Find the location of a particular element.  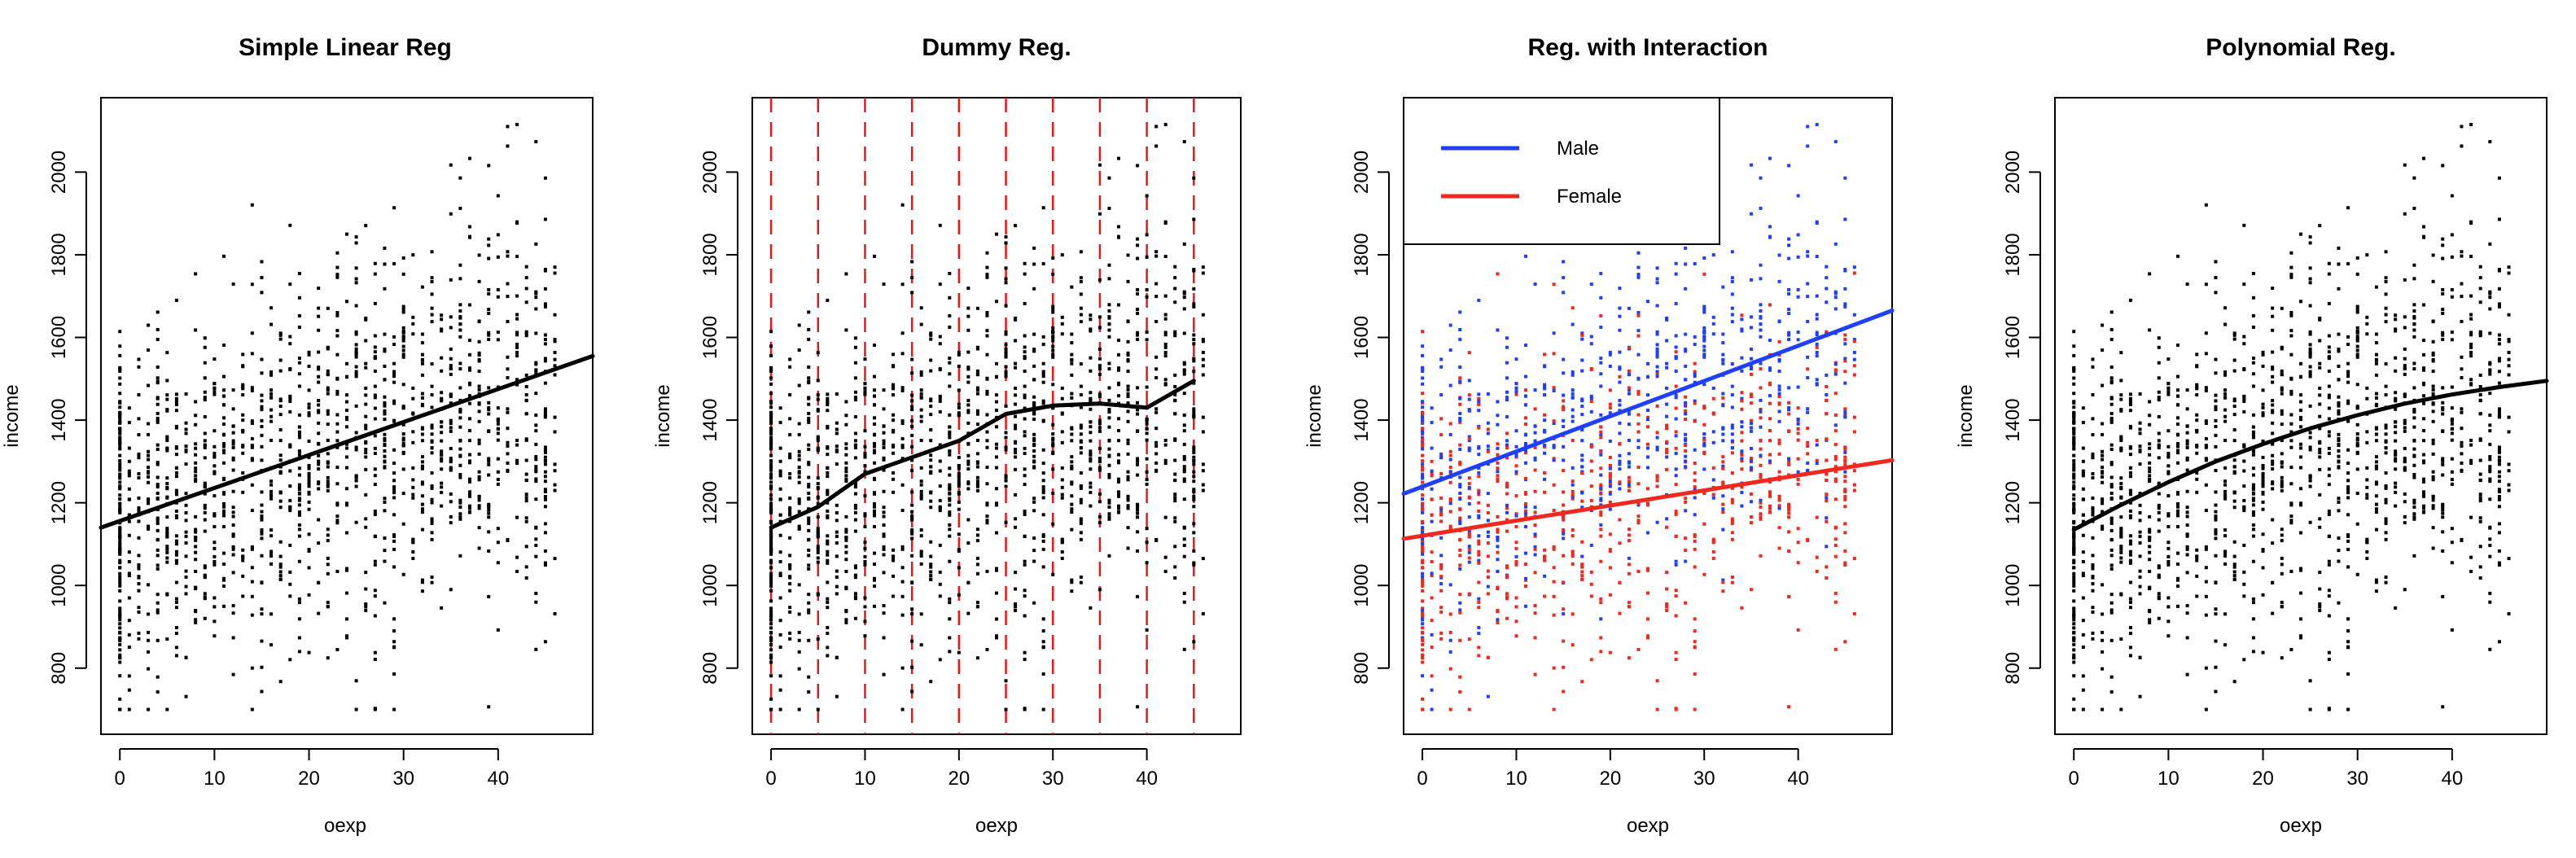

legend-label-female: Female is located at coordinates (1589, 197).